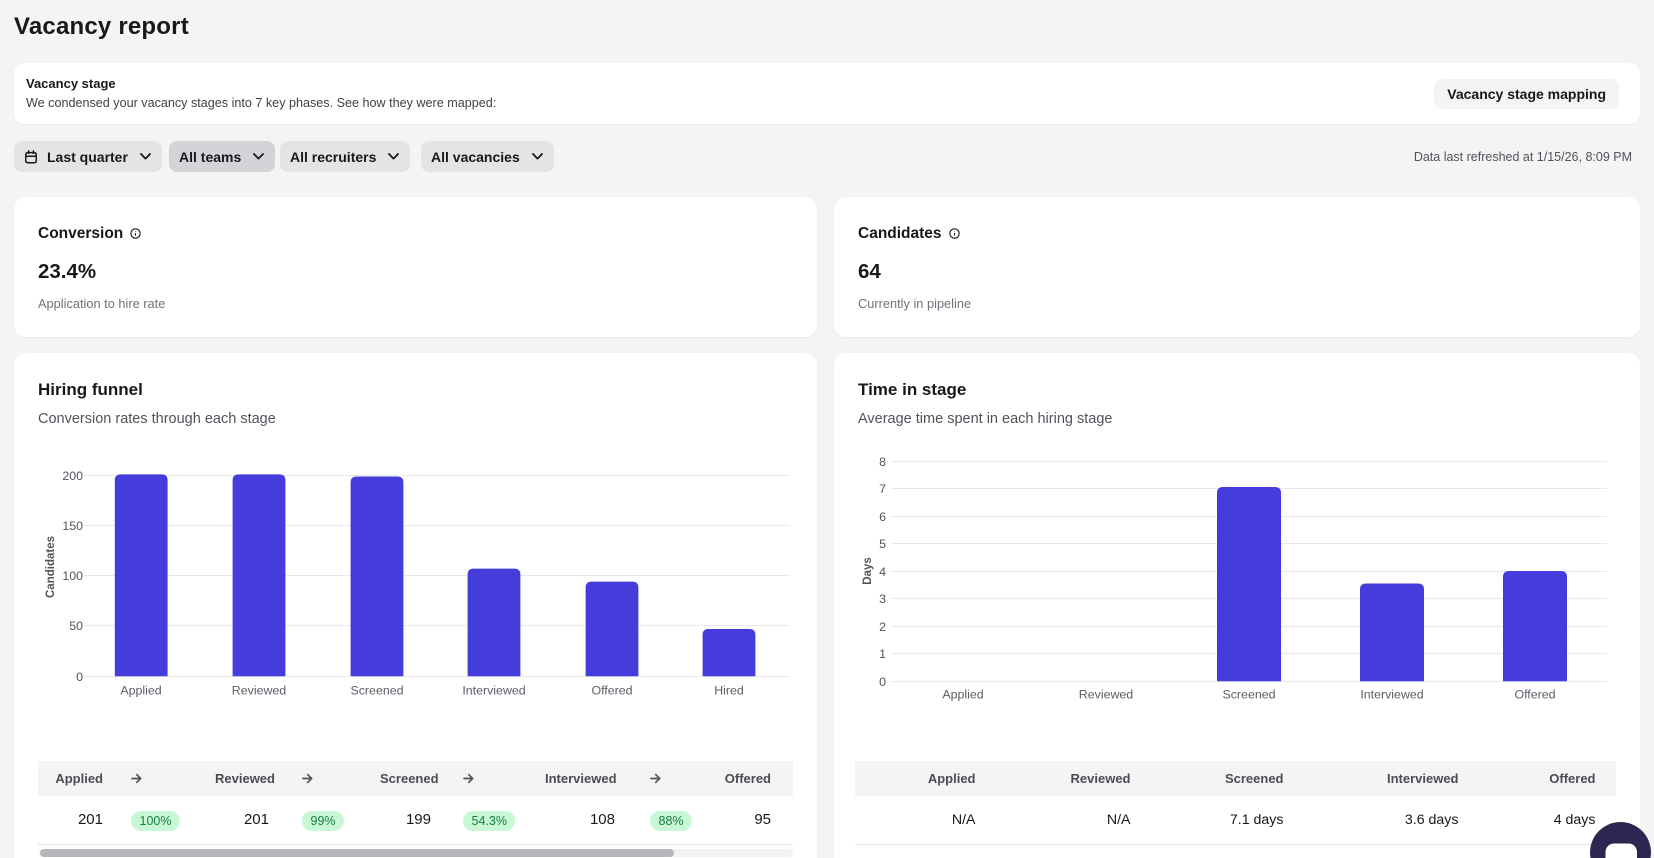 The width and height of the screenshot is (1654, 858). I want to click on svg-text: 7, so click(882, 489).